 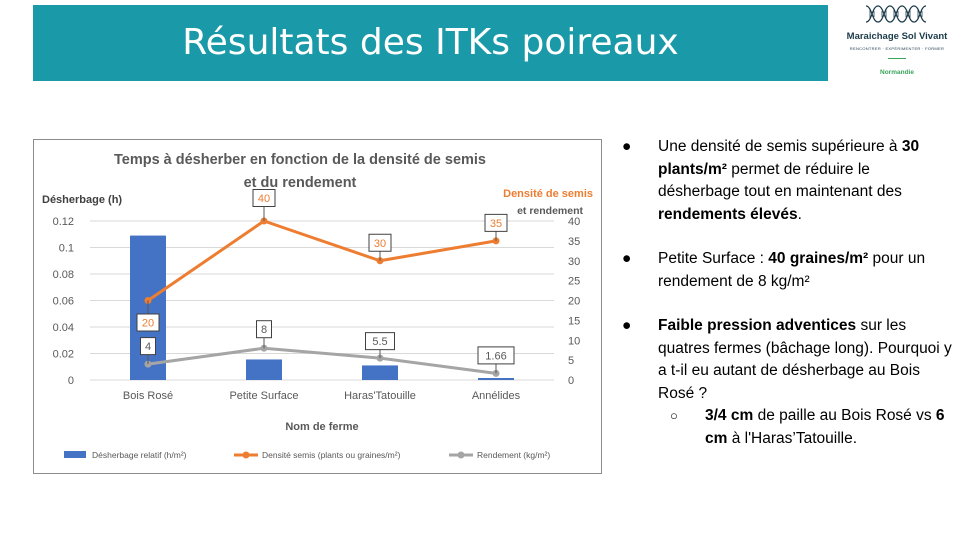 I want to click on y-left-tick-label: 0.08, so click(x=63, y=275).